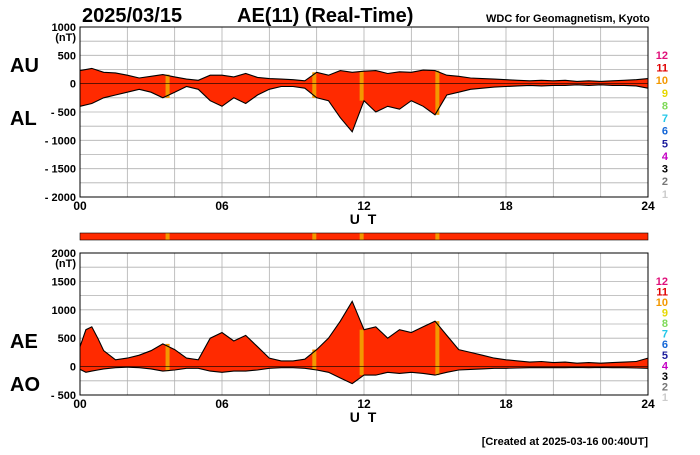  Describe the element at coordinates (23, 119) in the screenshot. I see `series-label-al: AL` at that location.